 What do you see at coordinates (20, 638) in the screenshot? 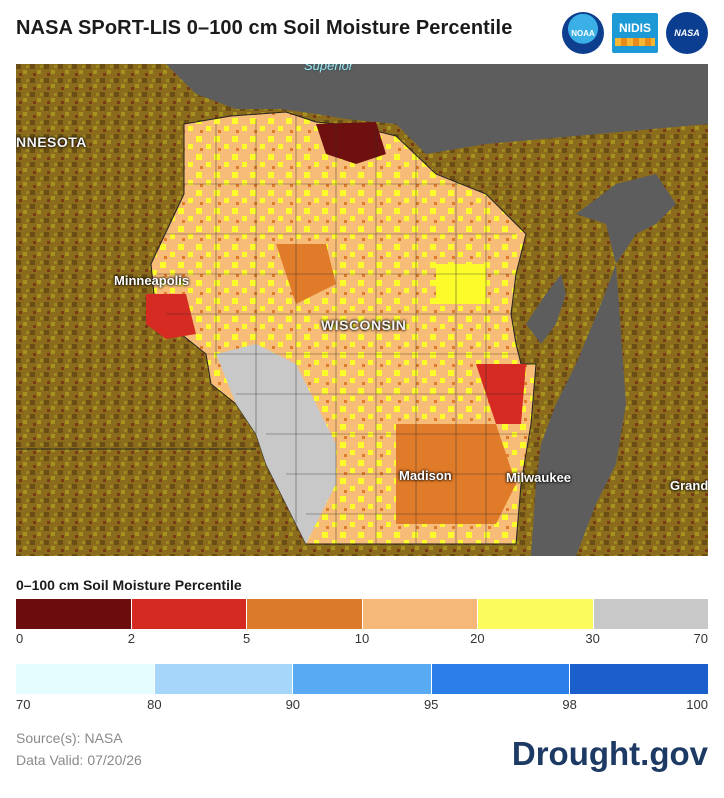
I see `legend-dry-tick-label: 0` at bounding box center [20, 638].